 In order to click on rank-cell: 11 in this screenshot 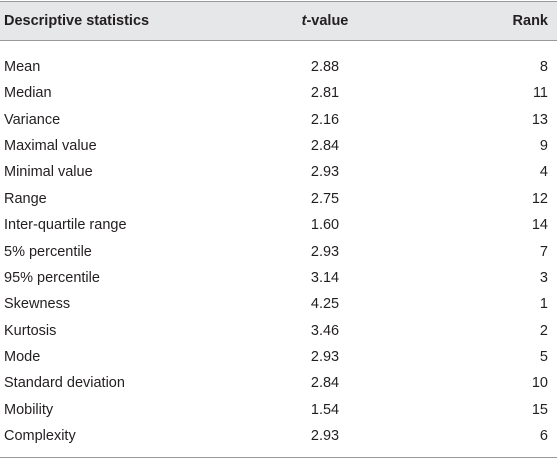, I will do `click(540, 93)`.